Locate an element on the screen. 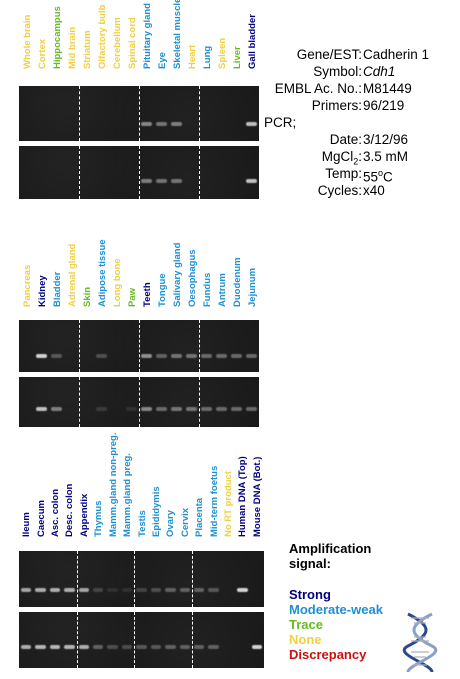 The height and width of the screenshot is (679, 460). gel-panel-3-bottom is located at coordinates (141, 640).